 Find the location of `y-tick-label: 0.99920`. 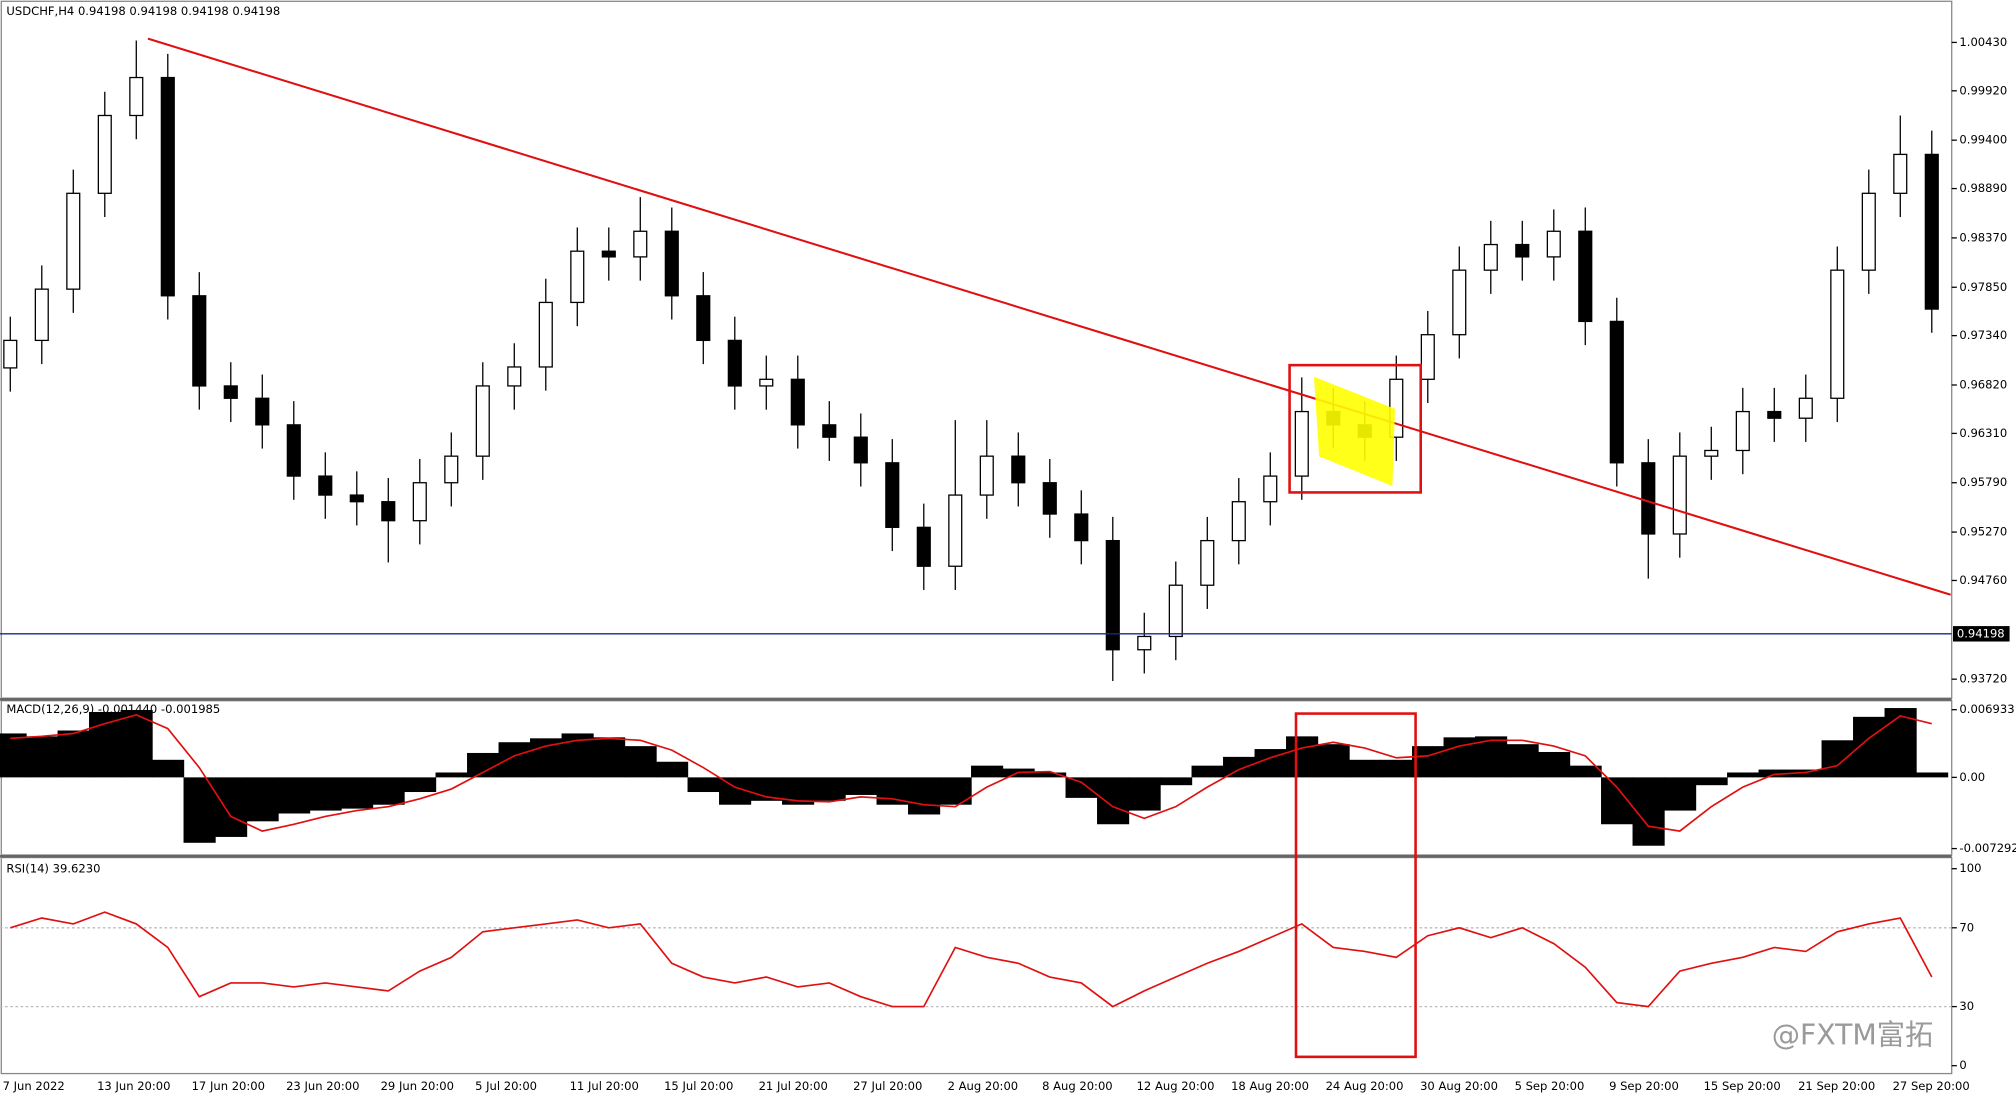

y-tick-label: 0.99920 is located at coordinates (1983, 90).